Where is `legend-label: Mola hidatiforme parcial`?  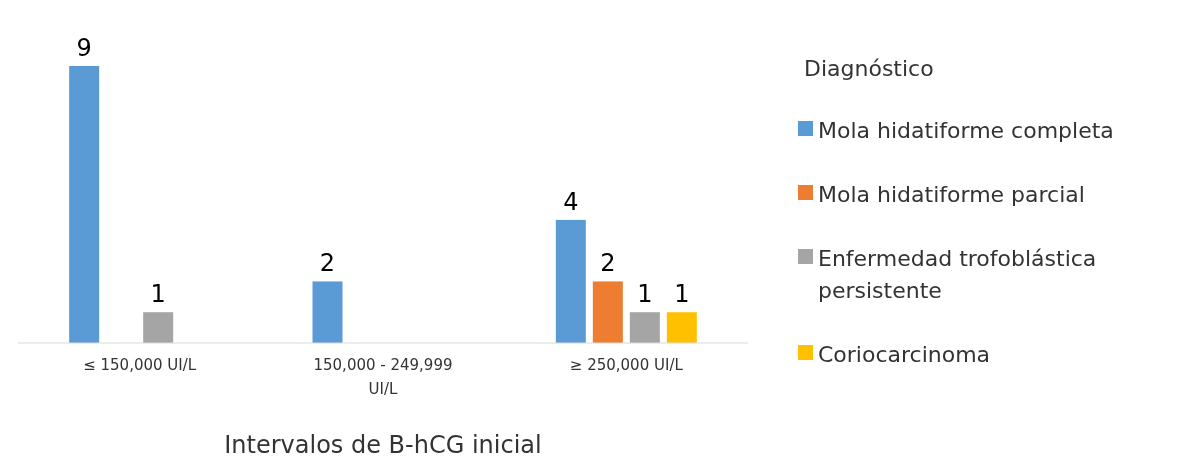
legend-label: Mola hidatiforme parcial is located at coordinates (951, 194).